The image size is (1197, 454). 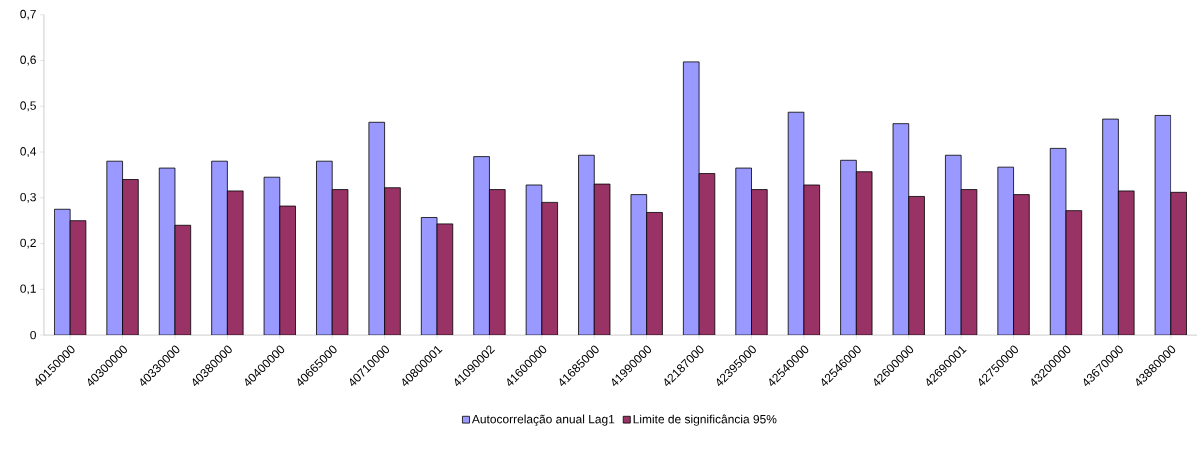 What do you see at coordinates (28, 152) in the screenshot?
I see `y-tick-label: 0,4` at bounding box center [28, 152].